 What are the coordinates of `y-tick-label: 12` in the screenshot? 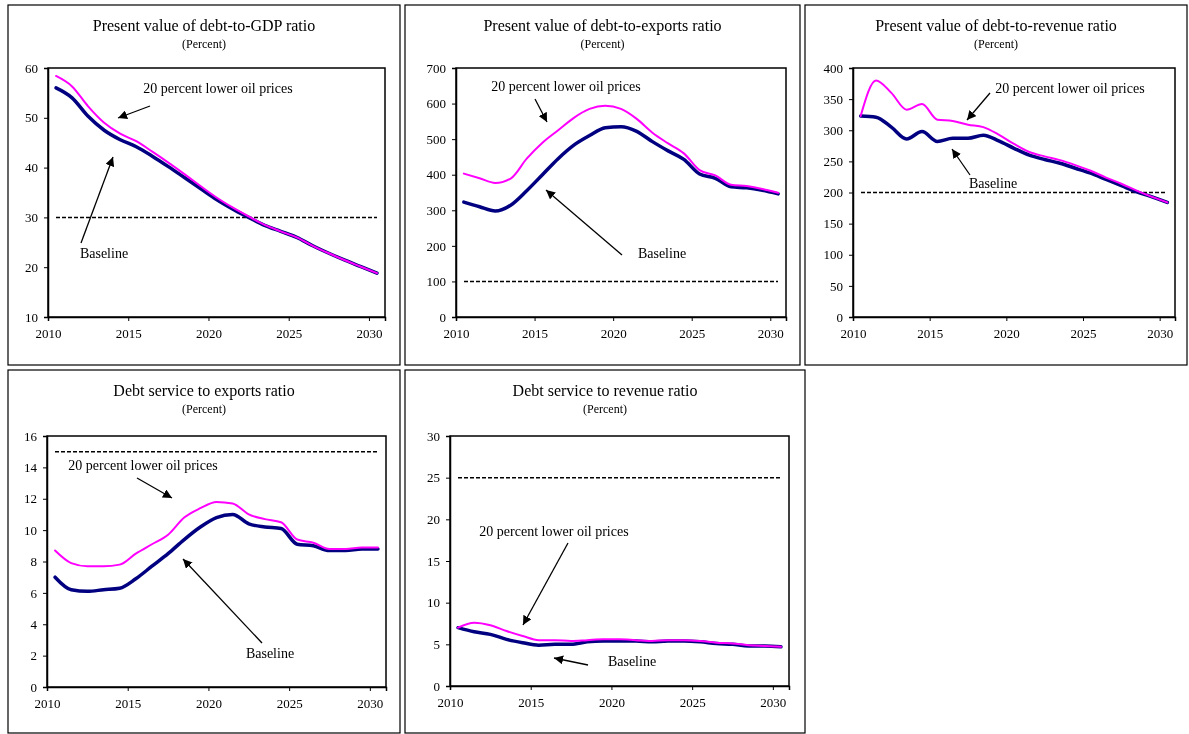 It's located at (30, 499).